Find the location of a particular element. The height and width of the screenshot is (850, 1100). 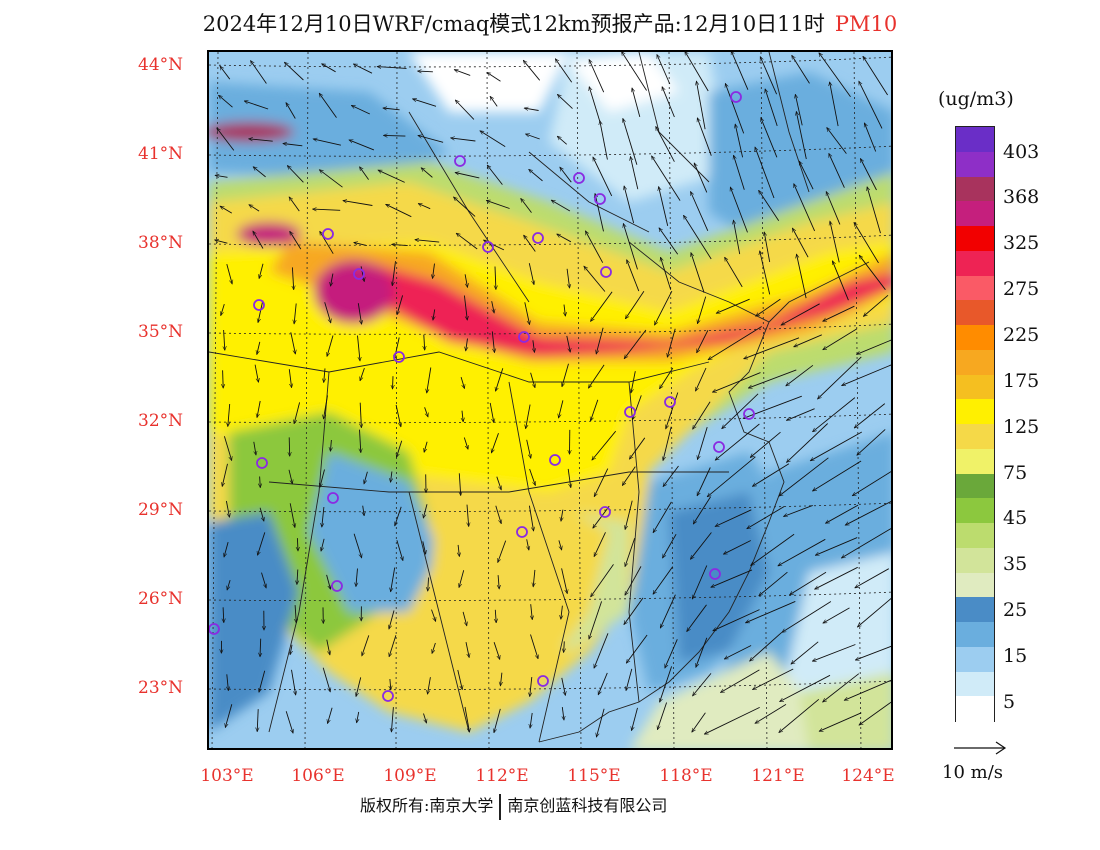

copyright-left: 版权所有:南京大学 is located at coordinates (427, 805).